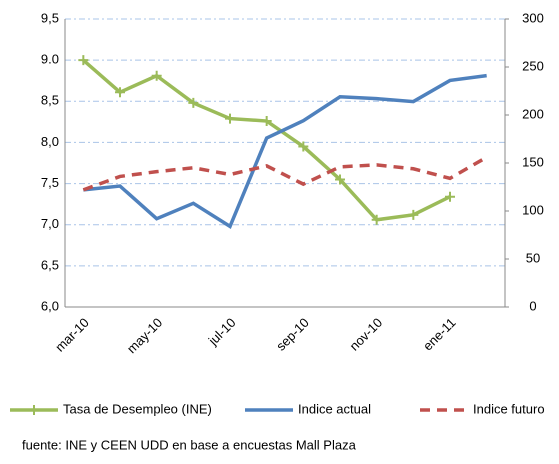 This screenshot has width=559, height=464. I want to click on legend-label: Indice futuro, so click(509, 408).